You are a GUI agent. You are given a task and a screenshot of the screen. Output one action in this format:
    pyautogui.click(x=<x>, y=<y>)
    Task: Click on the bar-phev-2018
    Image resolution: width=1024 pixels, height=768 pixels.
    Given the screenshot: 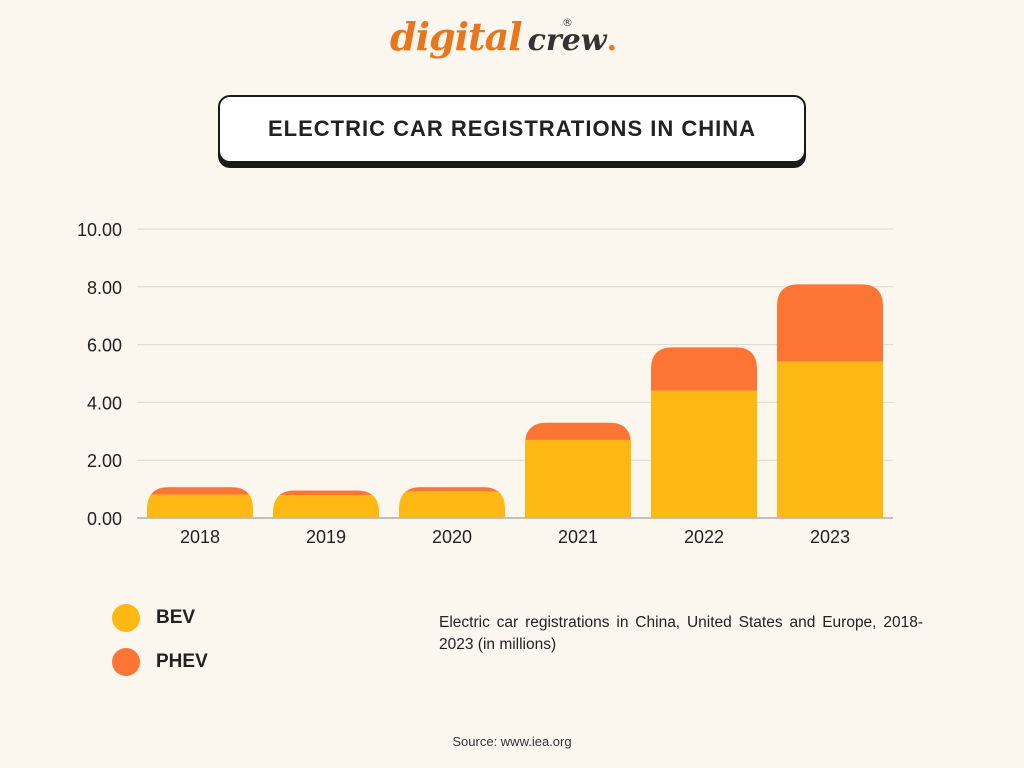 What is the action you would take?
    pyautogui.click(x=200, y=491)
    